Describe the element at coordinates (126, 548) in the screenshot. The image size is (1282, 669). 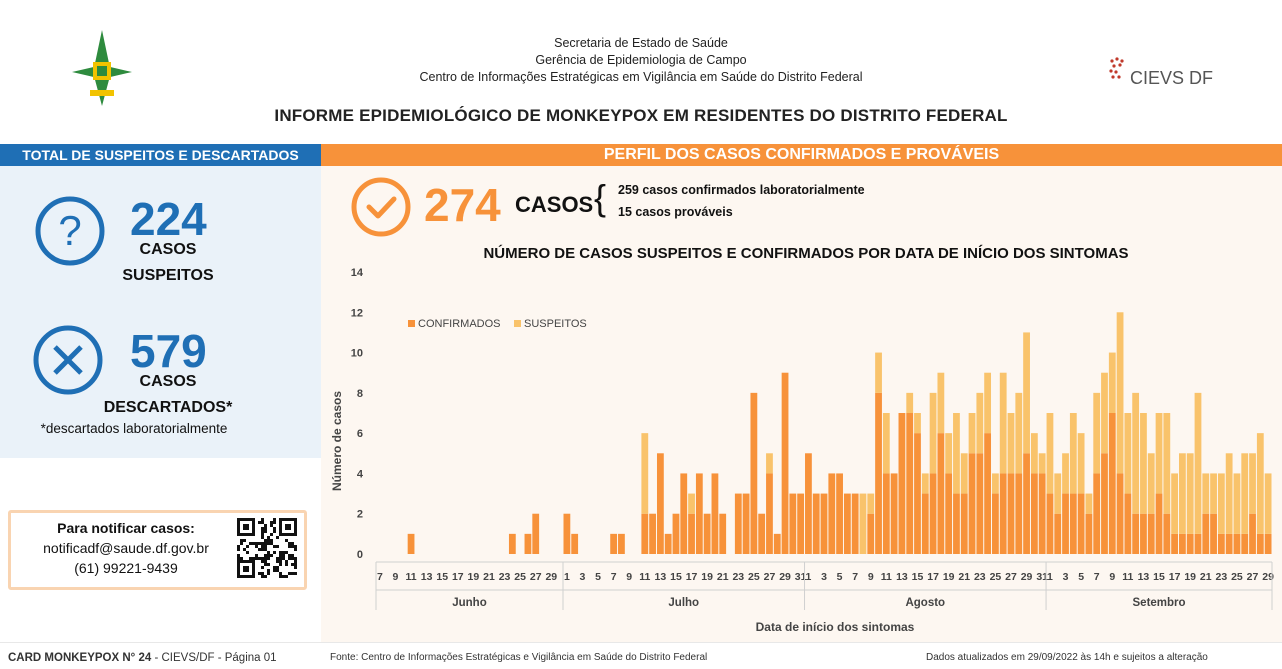
I see `notify-email: notificadf@saude.df.gov.br` at that location.